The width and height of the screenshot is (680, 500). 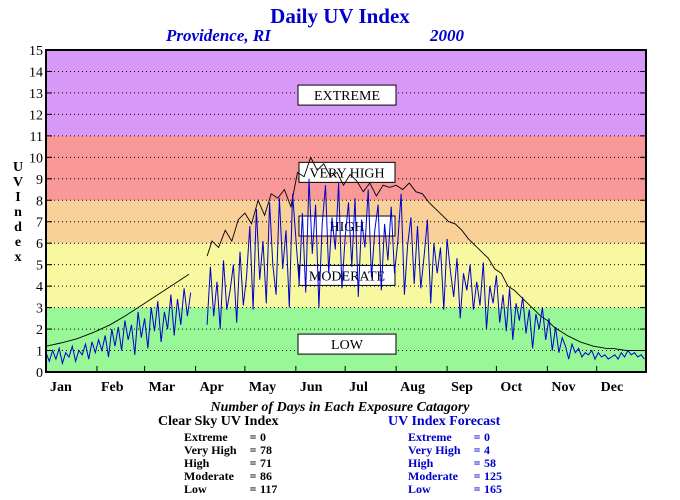 What do you see at coordinates (266, 450) in the screenshot?
I see `stat-value: 78` at bounding box center [266, 450].